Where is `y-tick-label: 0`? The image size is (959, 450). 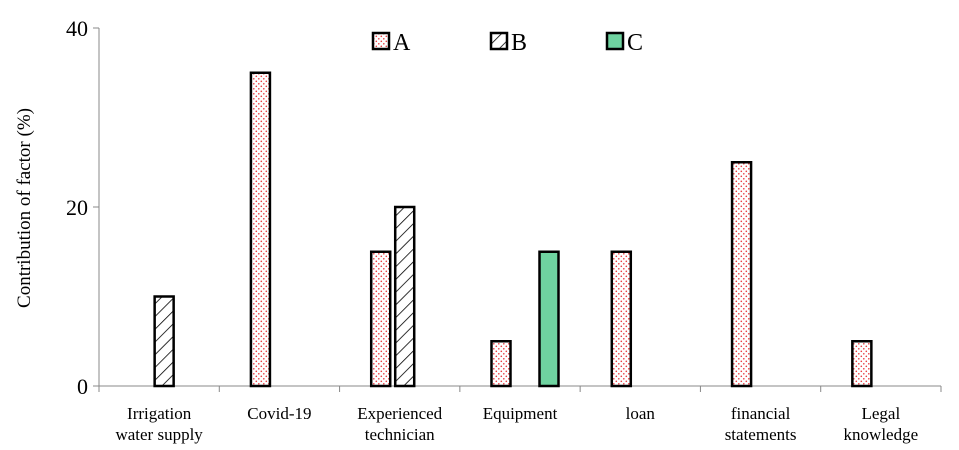 y-tick-label: 0 is located at coordinates (82, 386).